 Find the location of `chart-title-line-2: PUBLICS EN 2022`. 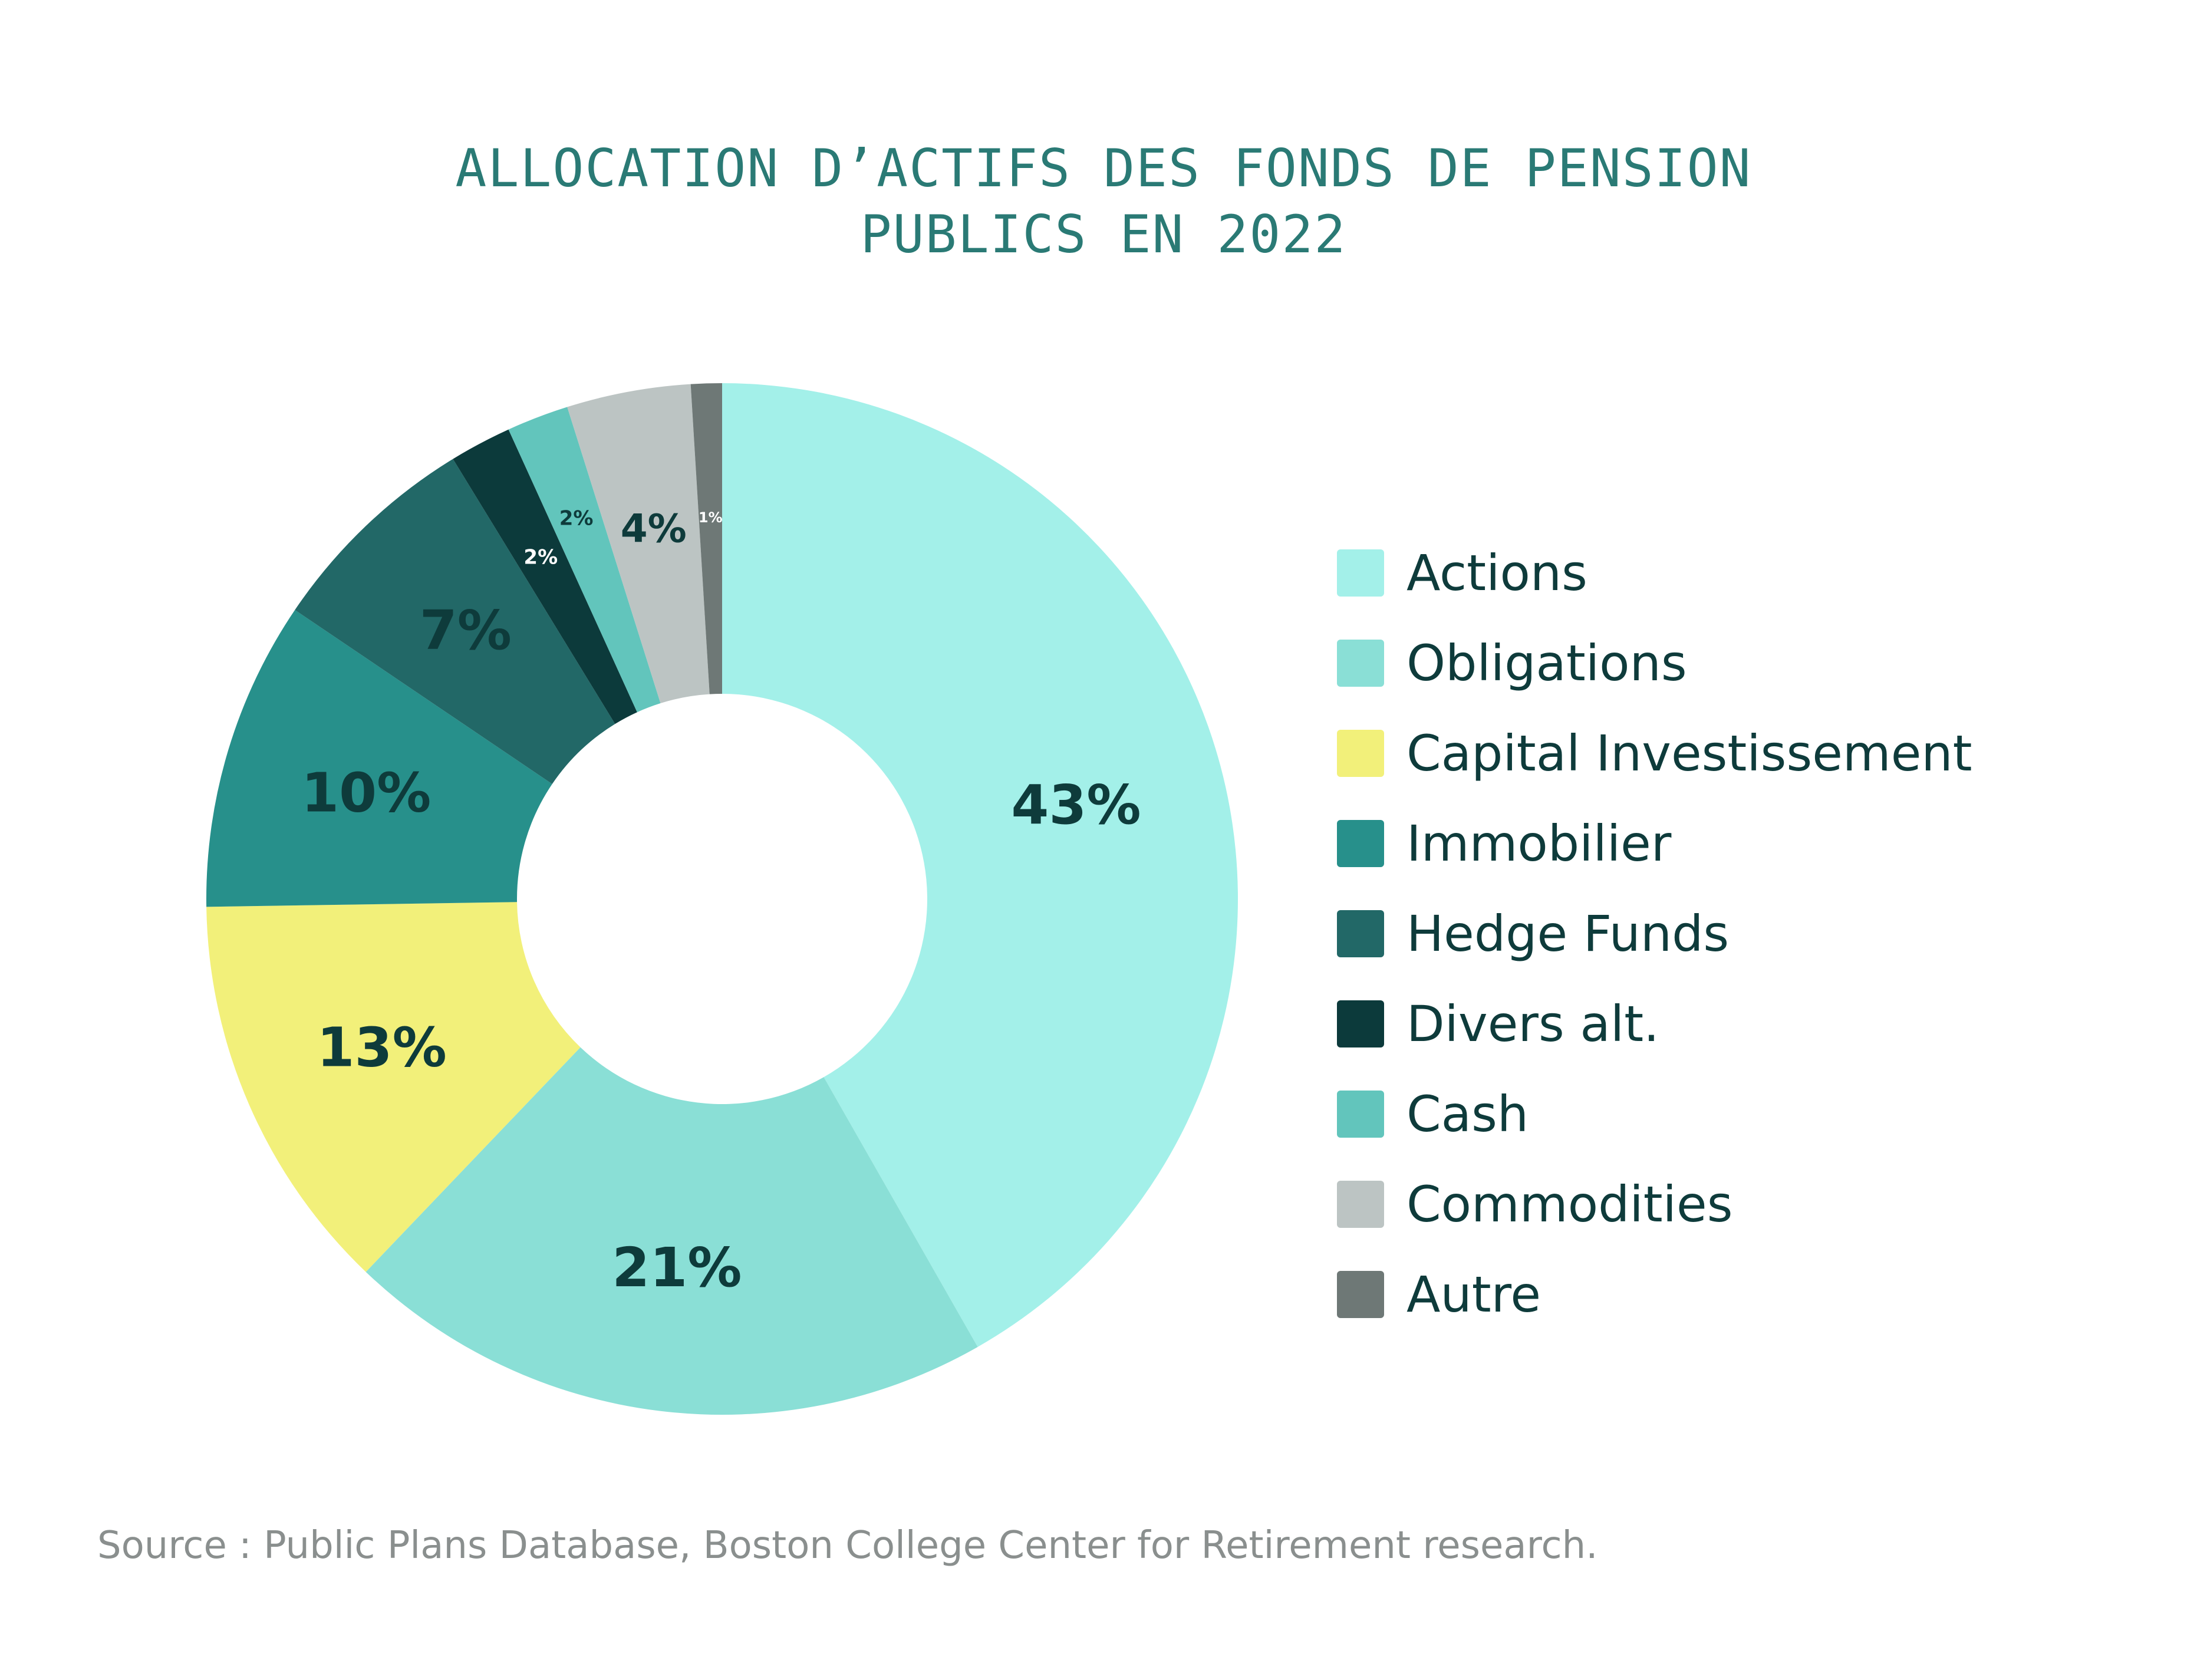

chart-title-line-2: PUBLICS EN 2022 is located at coordinates (1103, 234).